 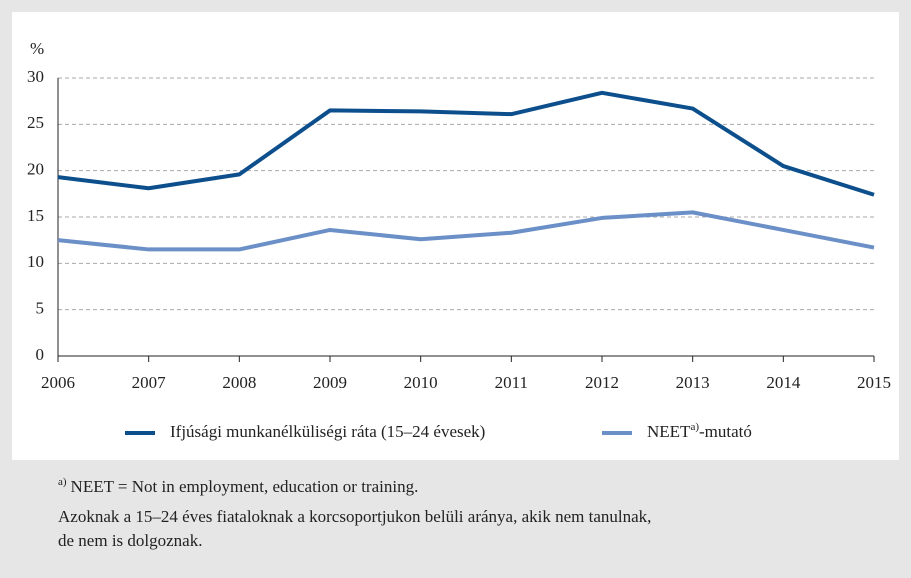 I want to click on y-tick-label: 15, so click(x=35, y=215).